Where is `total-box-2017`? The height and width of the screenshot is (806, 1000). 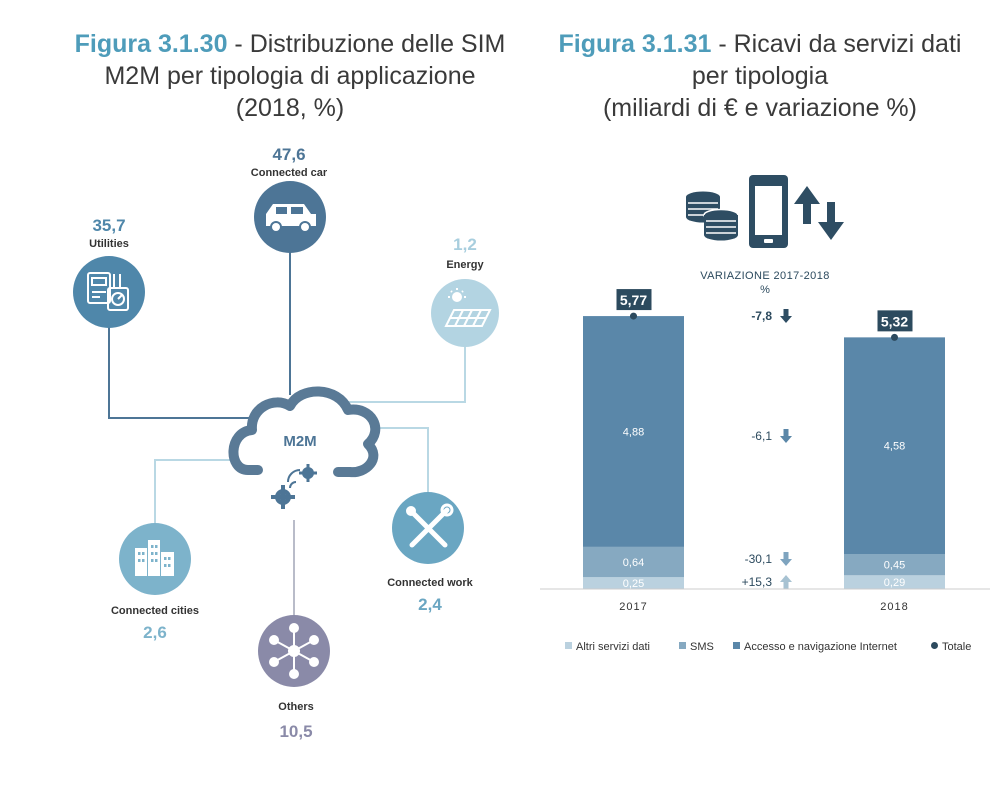
total-box-2017 is located at coordinates (634, 300).